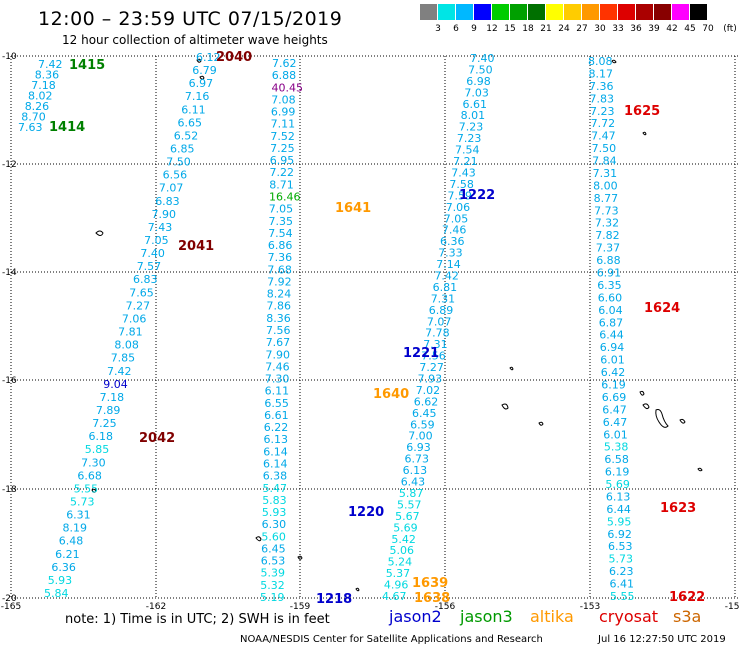 The height and width of the screenshot is (650, 740). Describe the element at coordinates (492, 29) in the screenshot. I see `scale-label: 12` at that location.